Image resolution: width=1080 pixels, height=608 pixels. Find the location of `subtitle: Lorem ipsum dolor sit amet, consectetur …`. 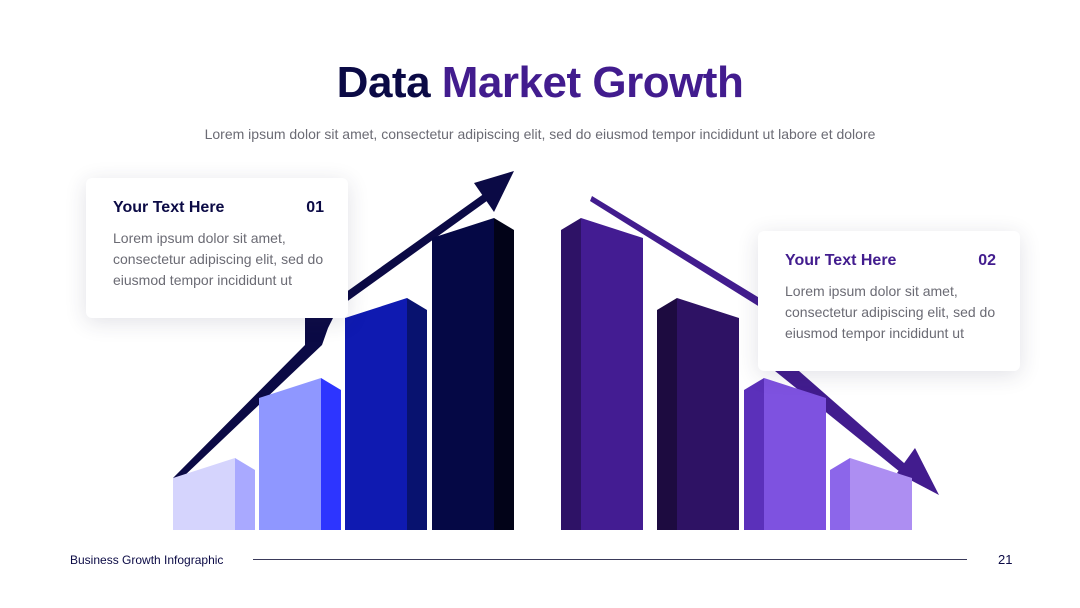

subtitle: Lorem ipsum dolor sit amet, consectetur … is located at coordinates (540, 134).